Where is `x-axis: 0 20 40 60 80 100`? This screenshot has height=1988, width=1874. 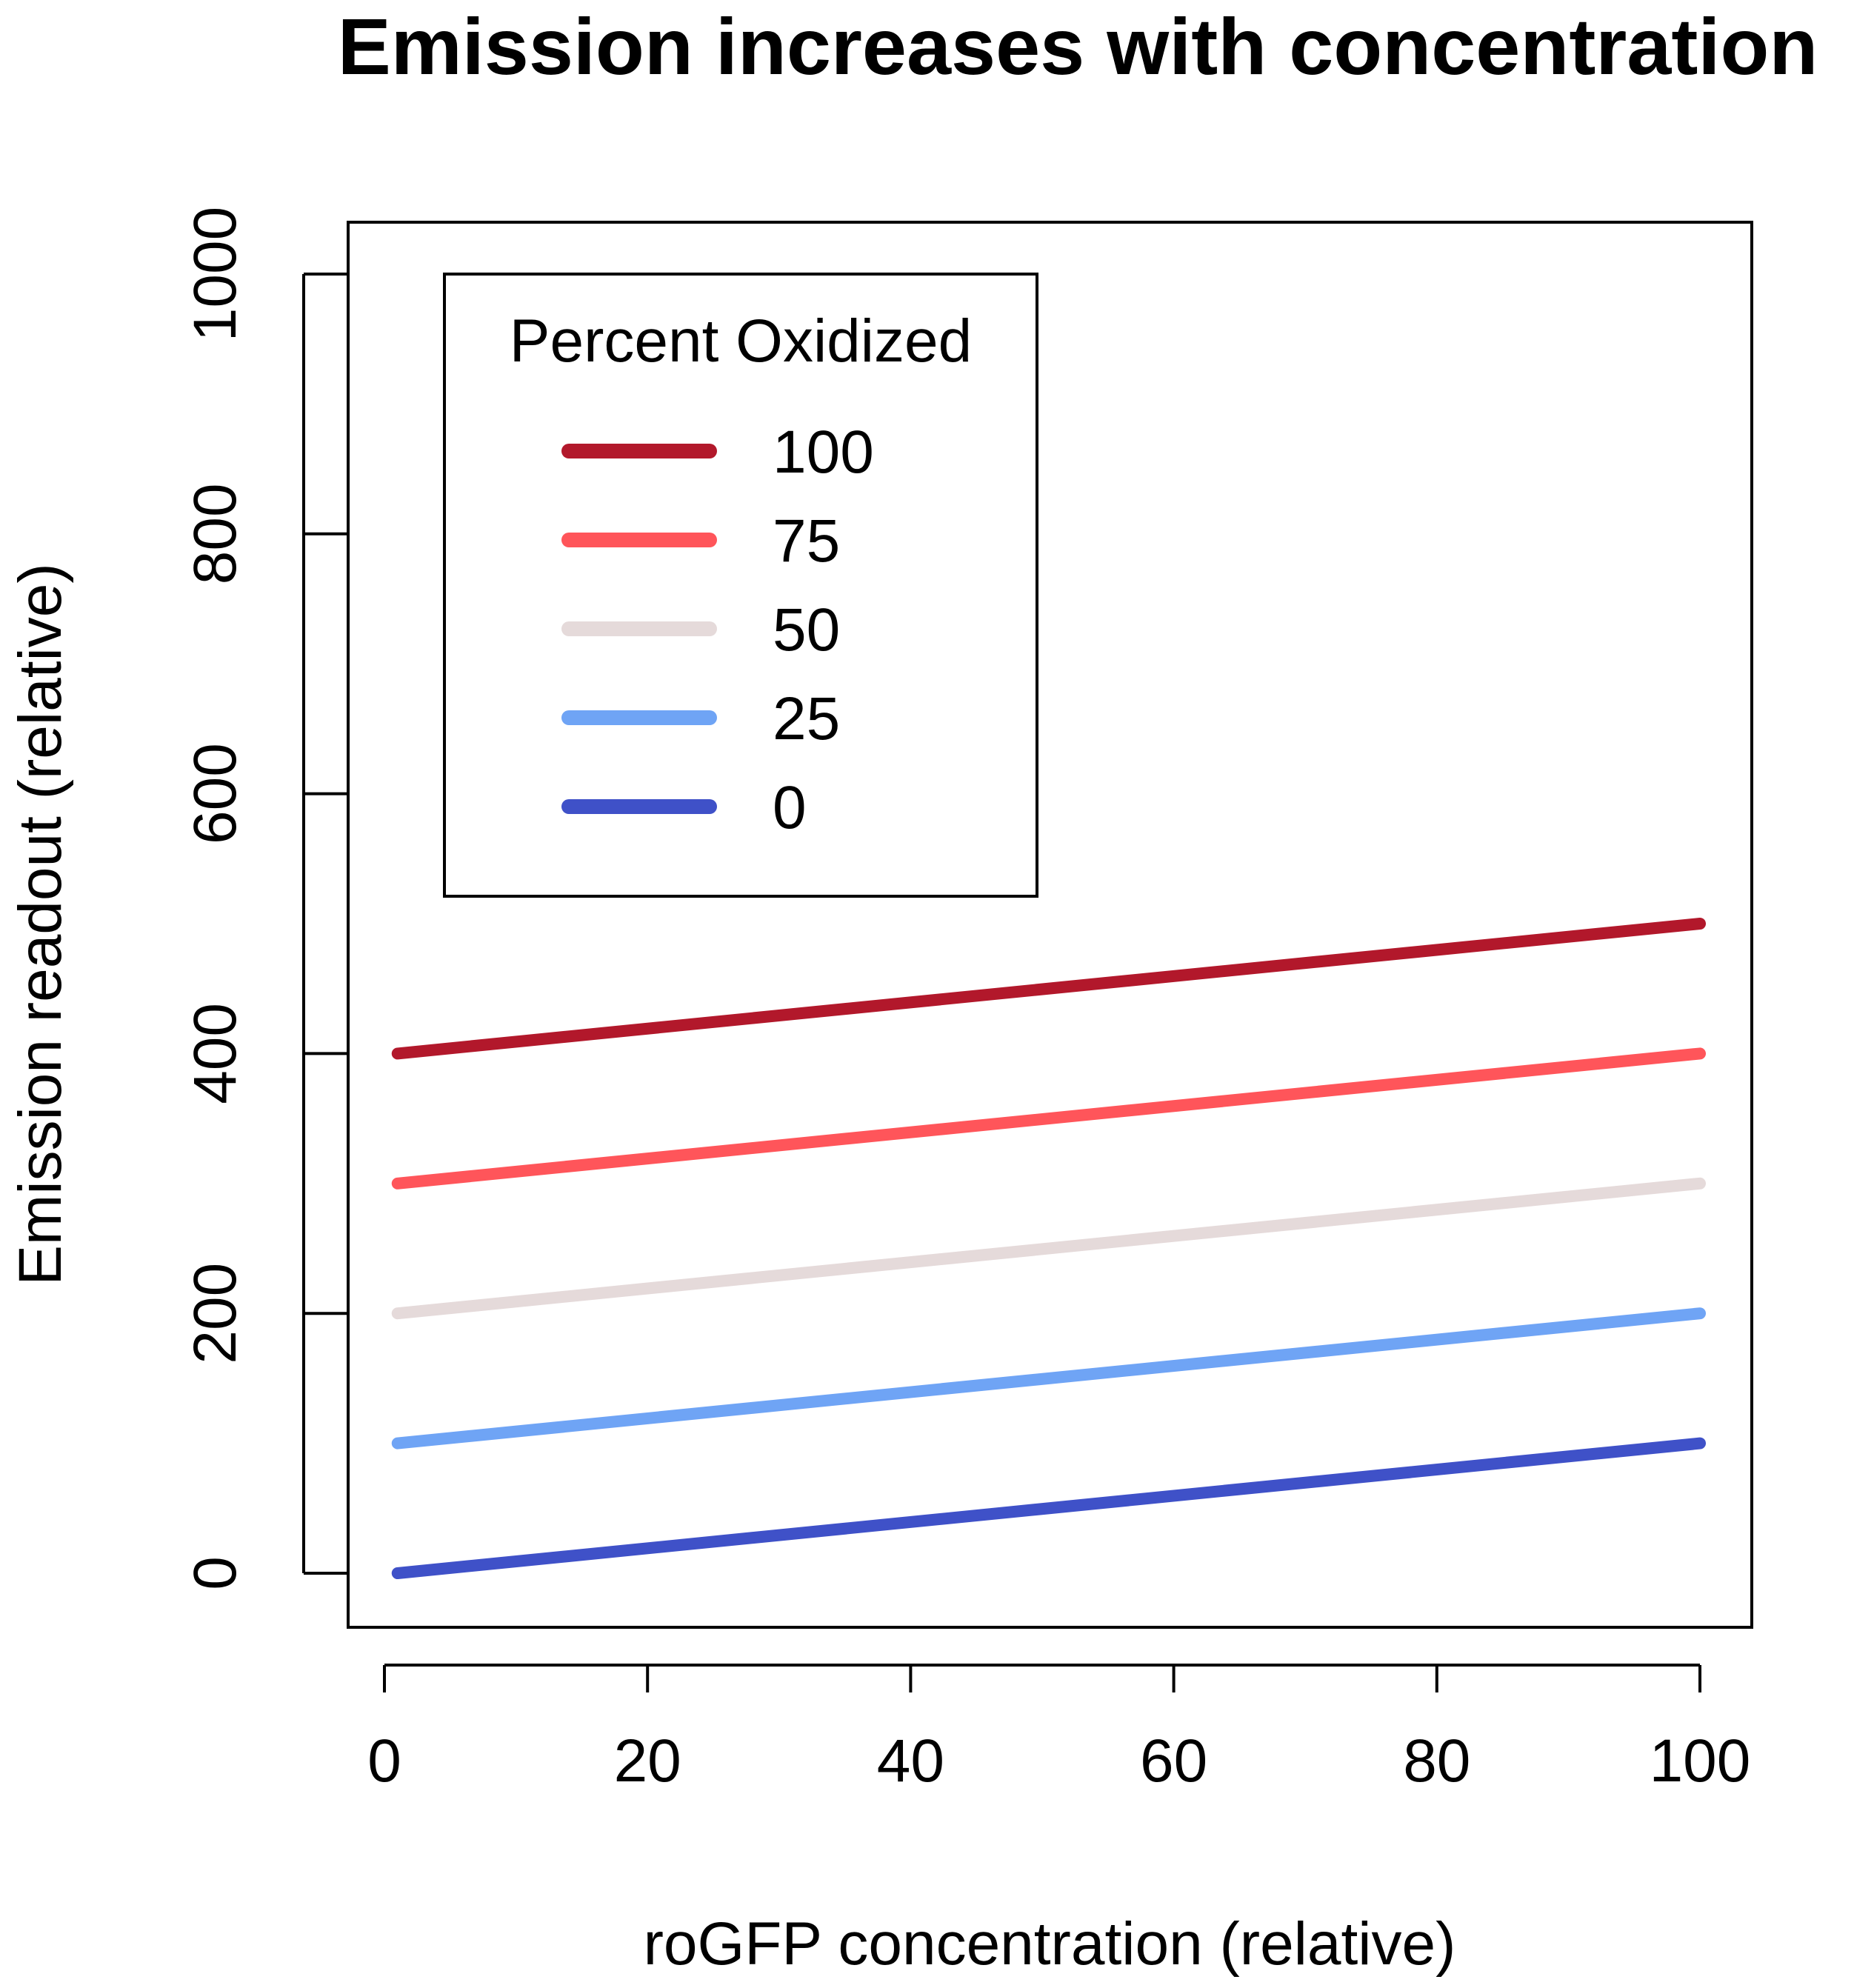 x-axis: 0 20 40 60 80 100 is located at coordinates (1059, 1729).